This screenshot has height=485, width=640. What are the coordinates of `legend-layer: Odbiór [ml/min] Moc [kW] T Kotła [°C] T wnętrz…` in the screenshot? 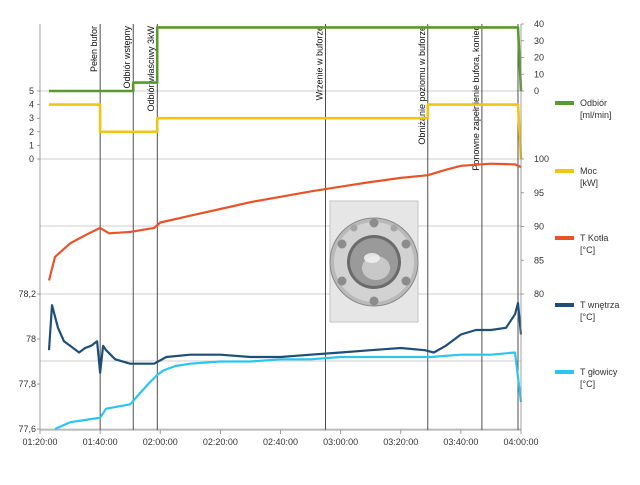 It's located at (587, 243).